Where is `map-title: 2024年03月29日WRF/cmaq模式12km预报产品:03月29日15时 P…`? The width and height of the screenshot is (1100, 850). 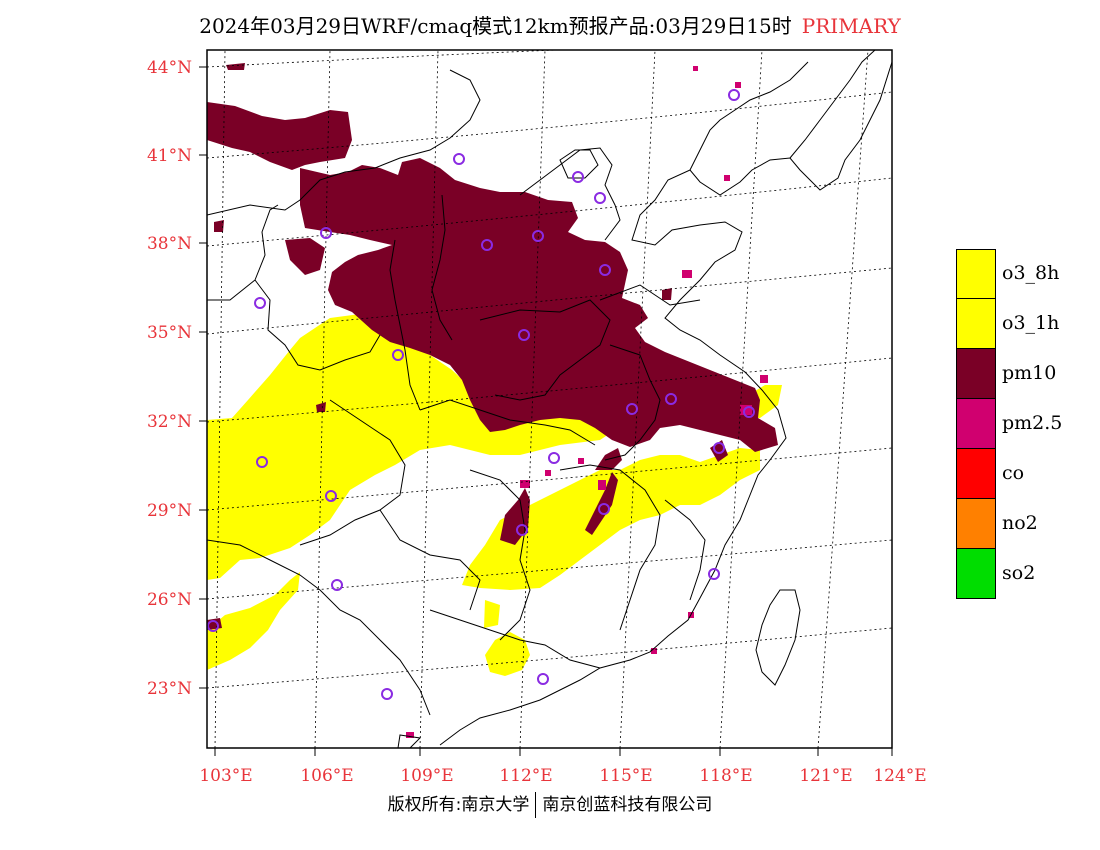 map-title: 2024年03月29日WRF/cmaq模式12km预报产品:03月29日15时 P… is located at coordinates (550, 24).